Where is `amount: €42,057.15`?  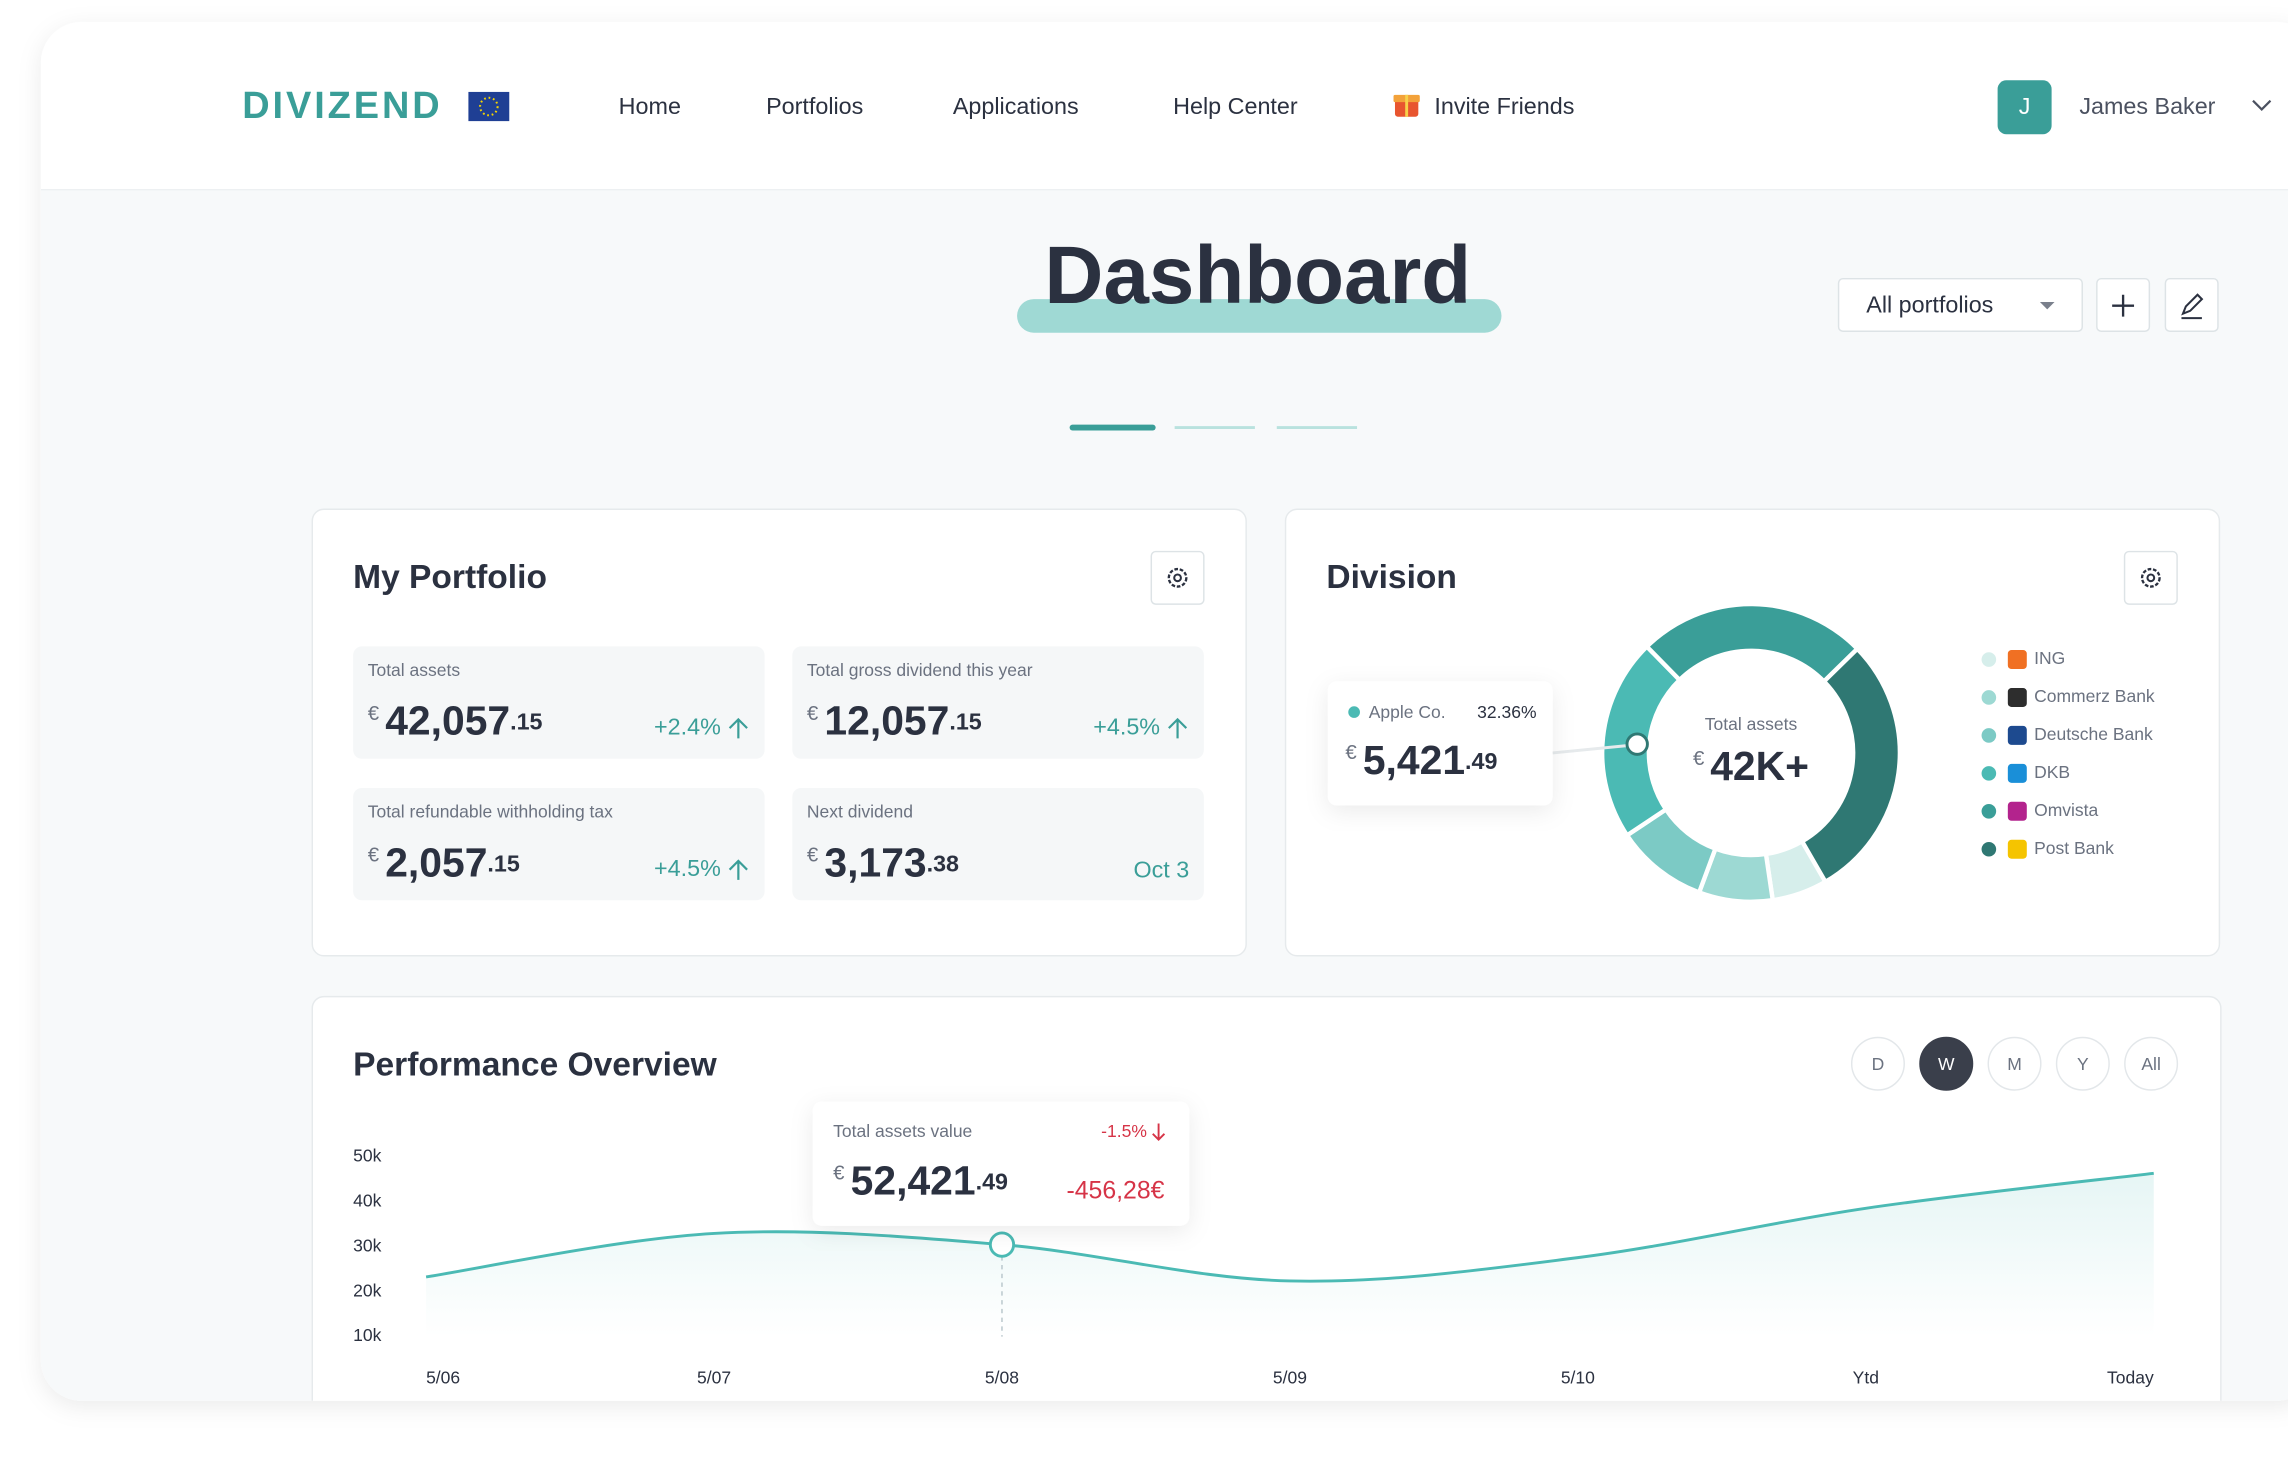 amount: €42,057.15 is located at coordinates (455, 721).